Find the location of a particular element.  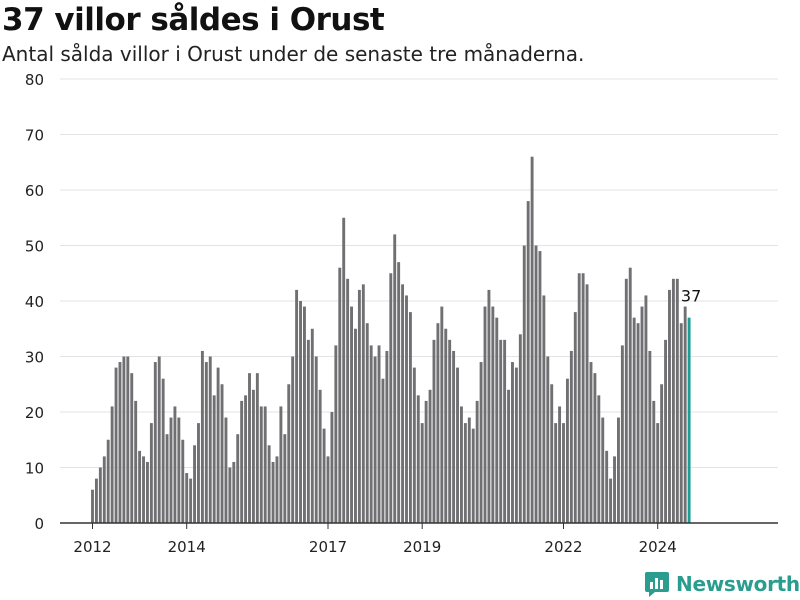

y-tick-label: 80 is located at coordinates (34, 80).